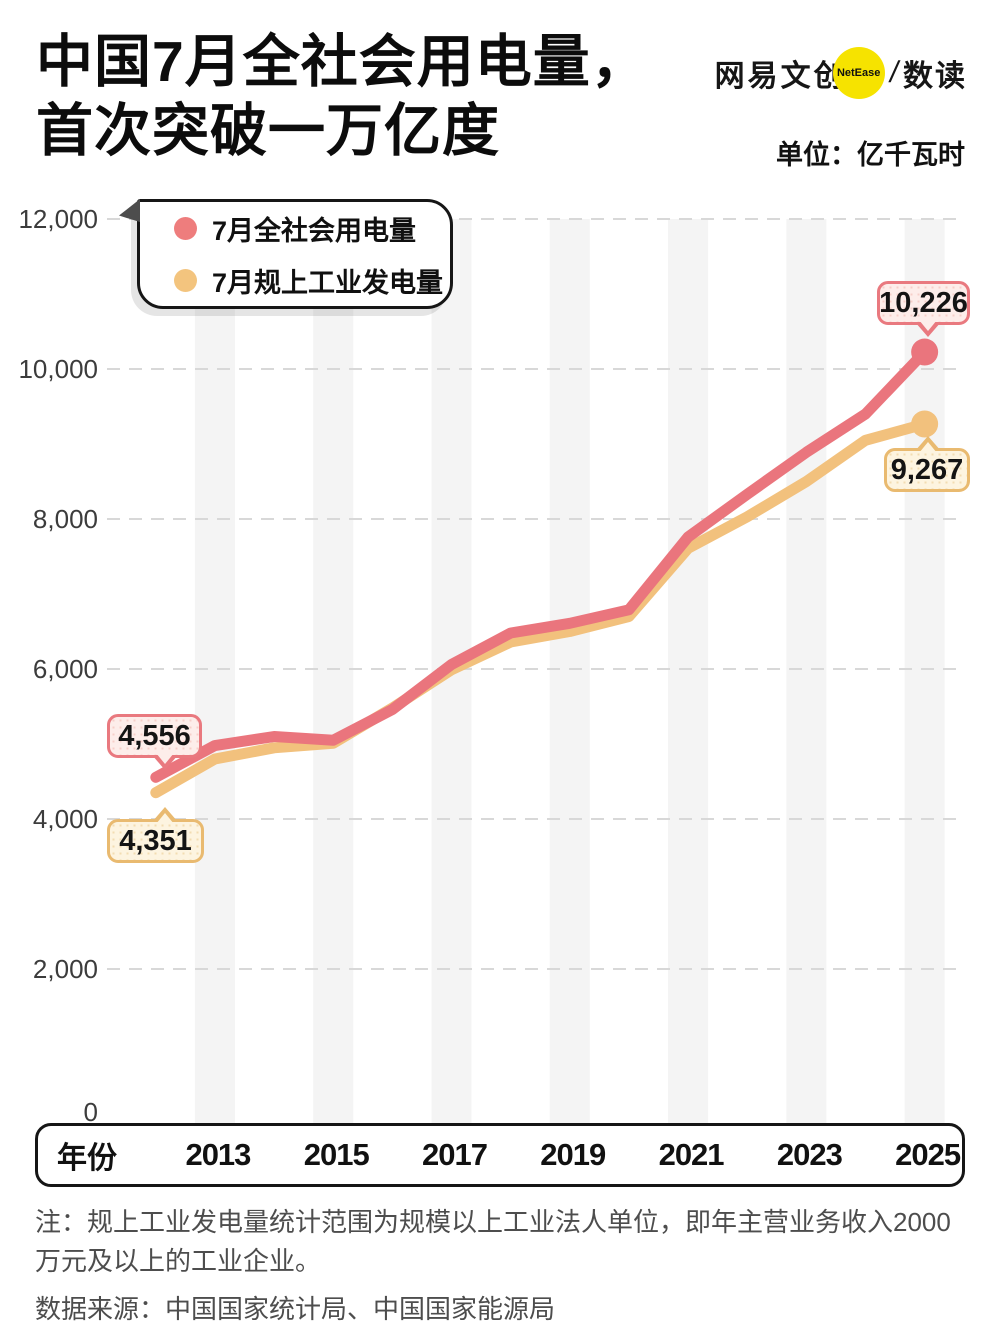 This screenshot has height=1333, width=1000. I want to click on page-title-line1: 中国7月全社会用电量，, so click(342, 62).